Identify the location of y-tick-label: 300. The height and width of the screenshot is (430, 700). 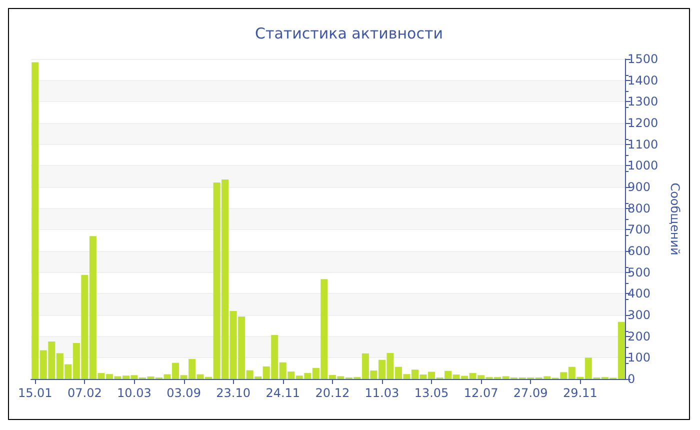
(639, 315).